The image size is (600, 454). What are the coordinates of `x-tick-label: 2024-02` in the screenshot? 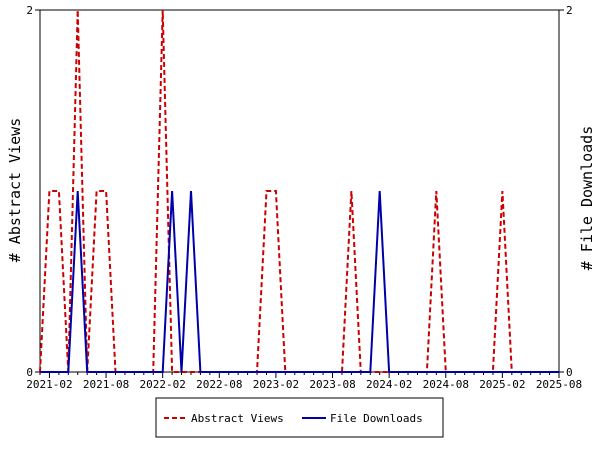 It's located at (389, 384).